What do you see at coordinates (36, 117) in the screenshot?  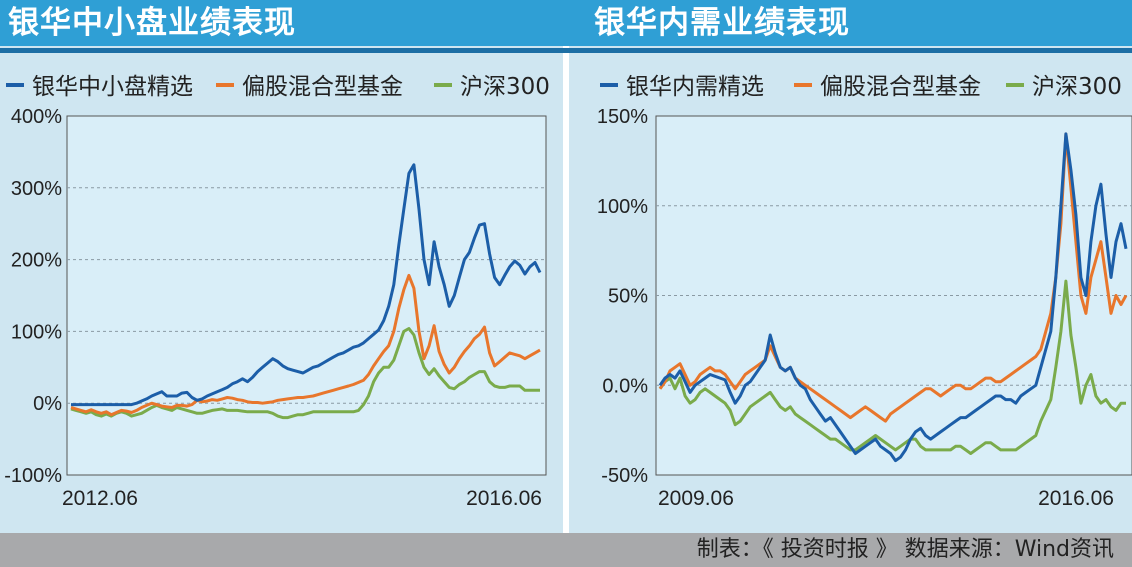 I see `y-tick-label: 400%` at bounding box center [36, 117].